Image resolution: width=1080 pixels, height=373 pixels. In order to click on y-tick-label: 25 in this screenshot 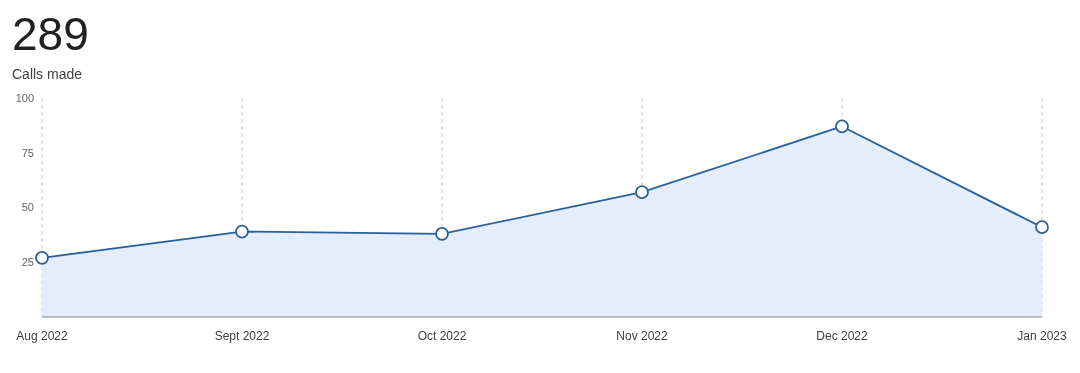, I will do `click(27, 262)`.